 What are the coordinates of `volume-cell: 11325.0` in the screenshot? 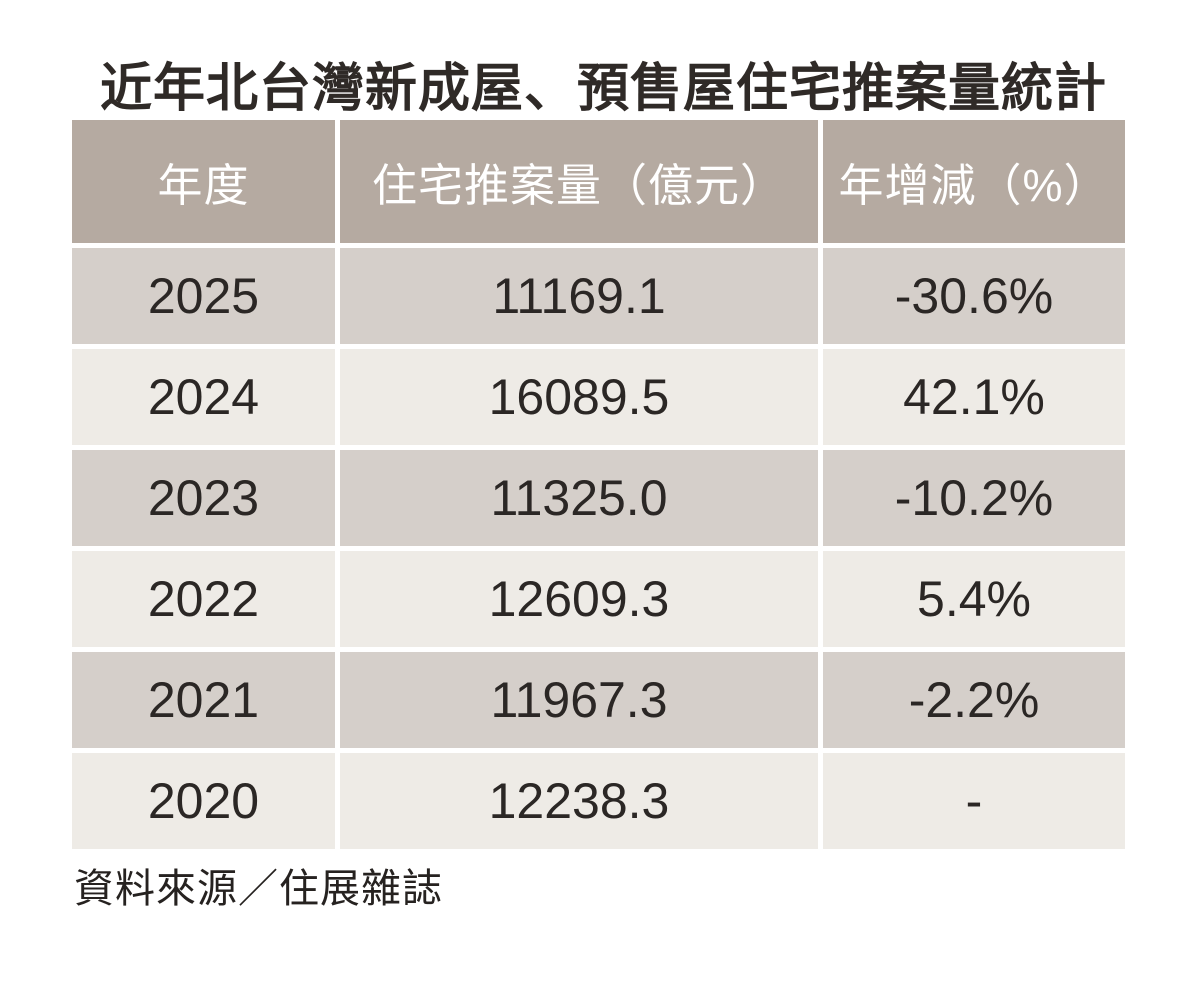 It's located at (579, 498).